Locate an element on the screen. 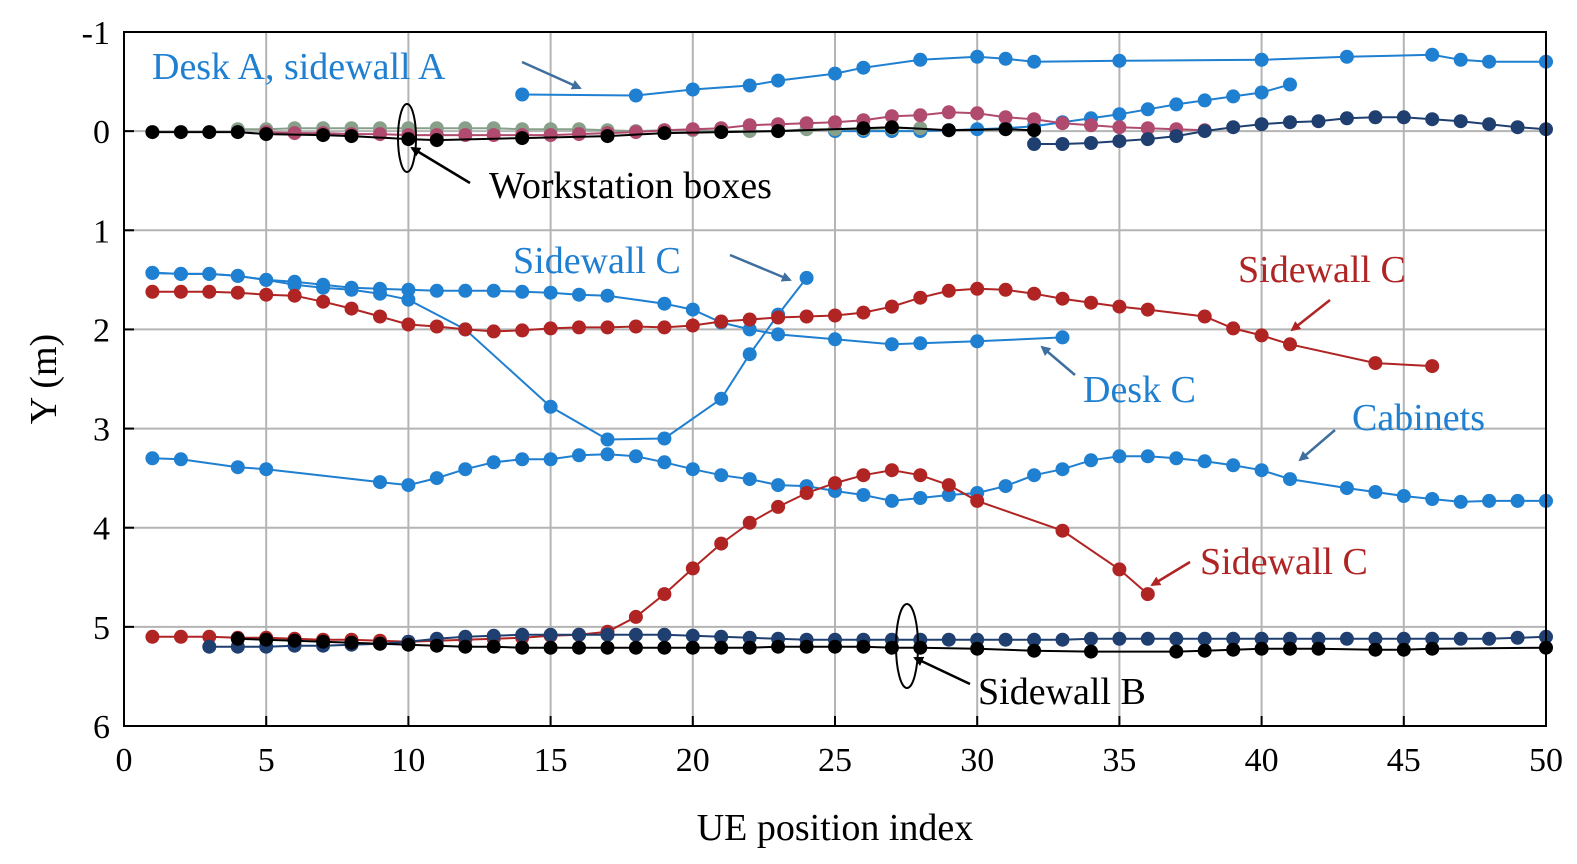 This screenshot has height=864, width=1577. y-tick-label: 3 is located at coordinates (101, 430).